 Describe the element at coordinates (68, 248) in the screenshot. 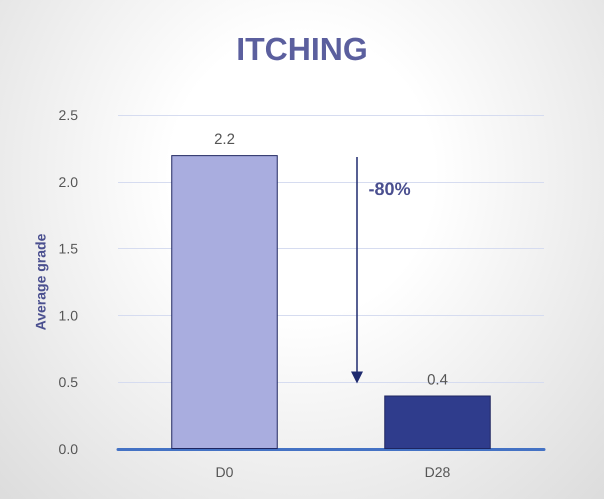

I see `y-tick-label: 1.5` at that location.